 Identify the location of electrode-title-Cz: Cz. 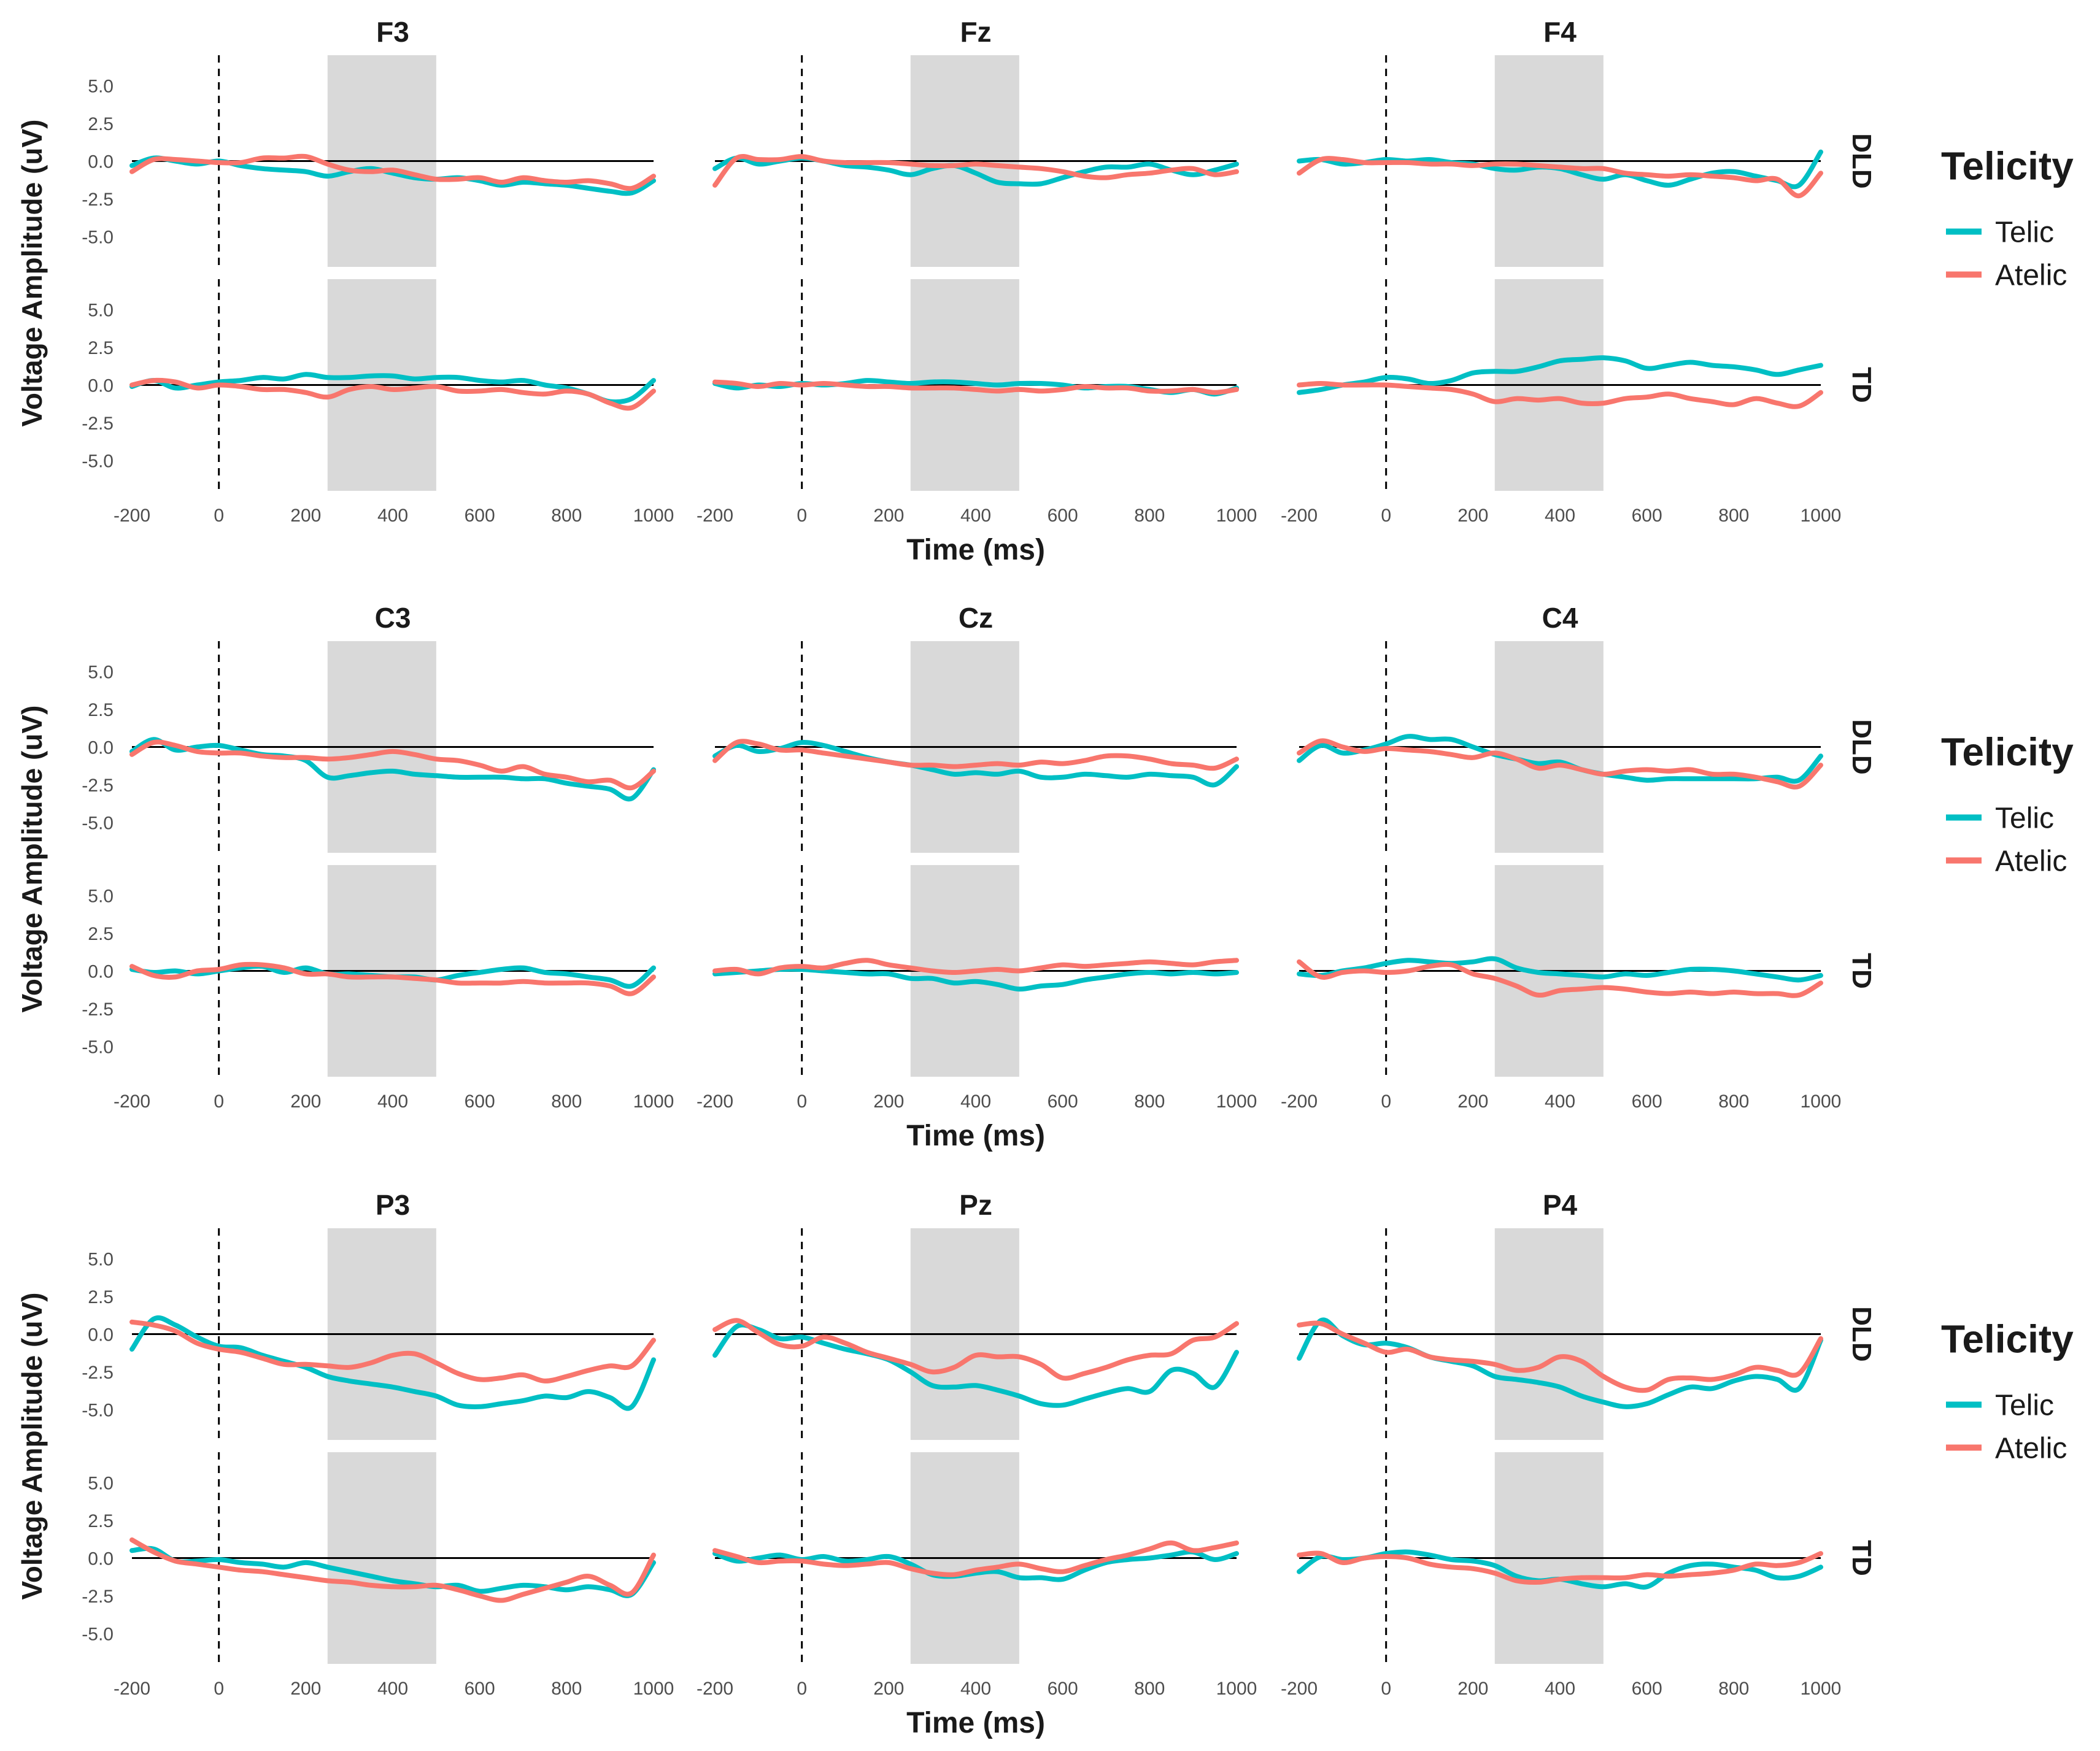
(976, 618).